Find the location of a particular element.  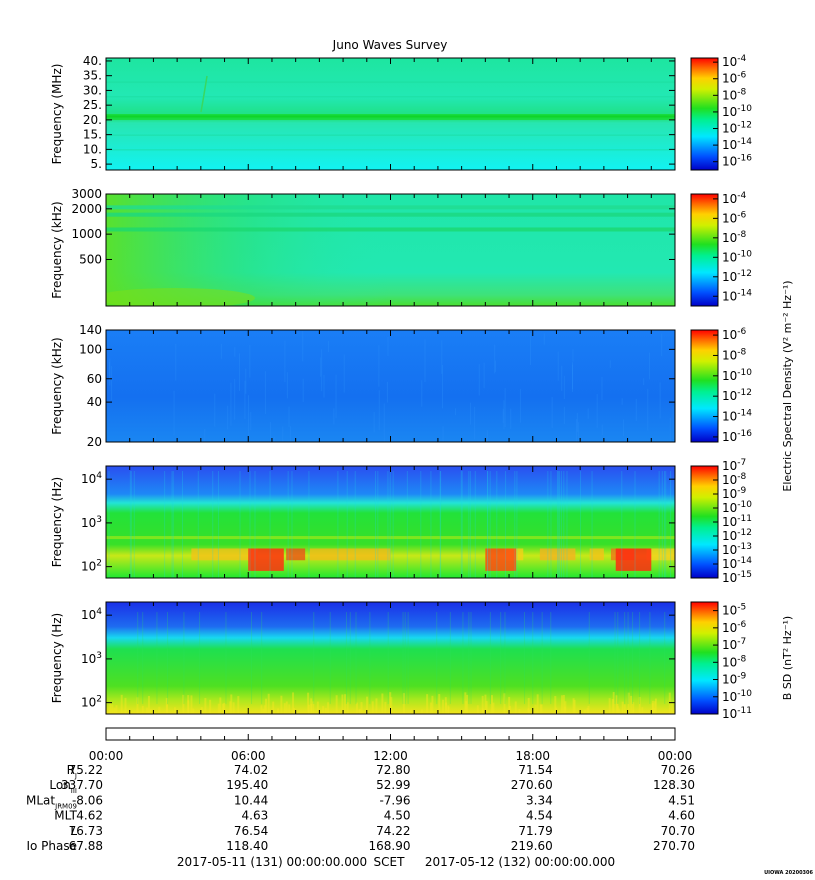

colorbar-label: B SD (nT² Hz⁻¹) is located at coordinates (787, 658).